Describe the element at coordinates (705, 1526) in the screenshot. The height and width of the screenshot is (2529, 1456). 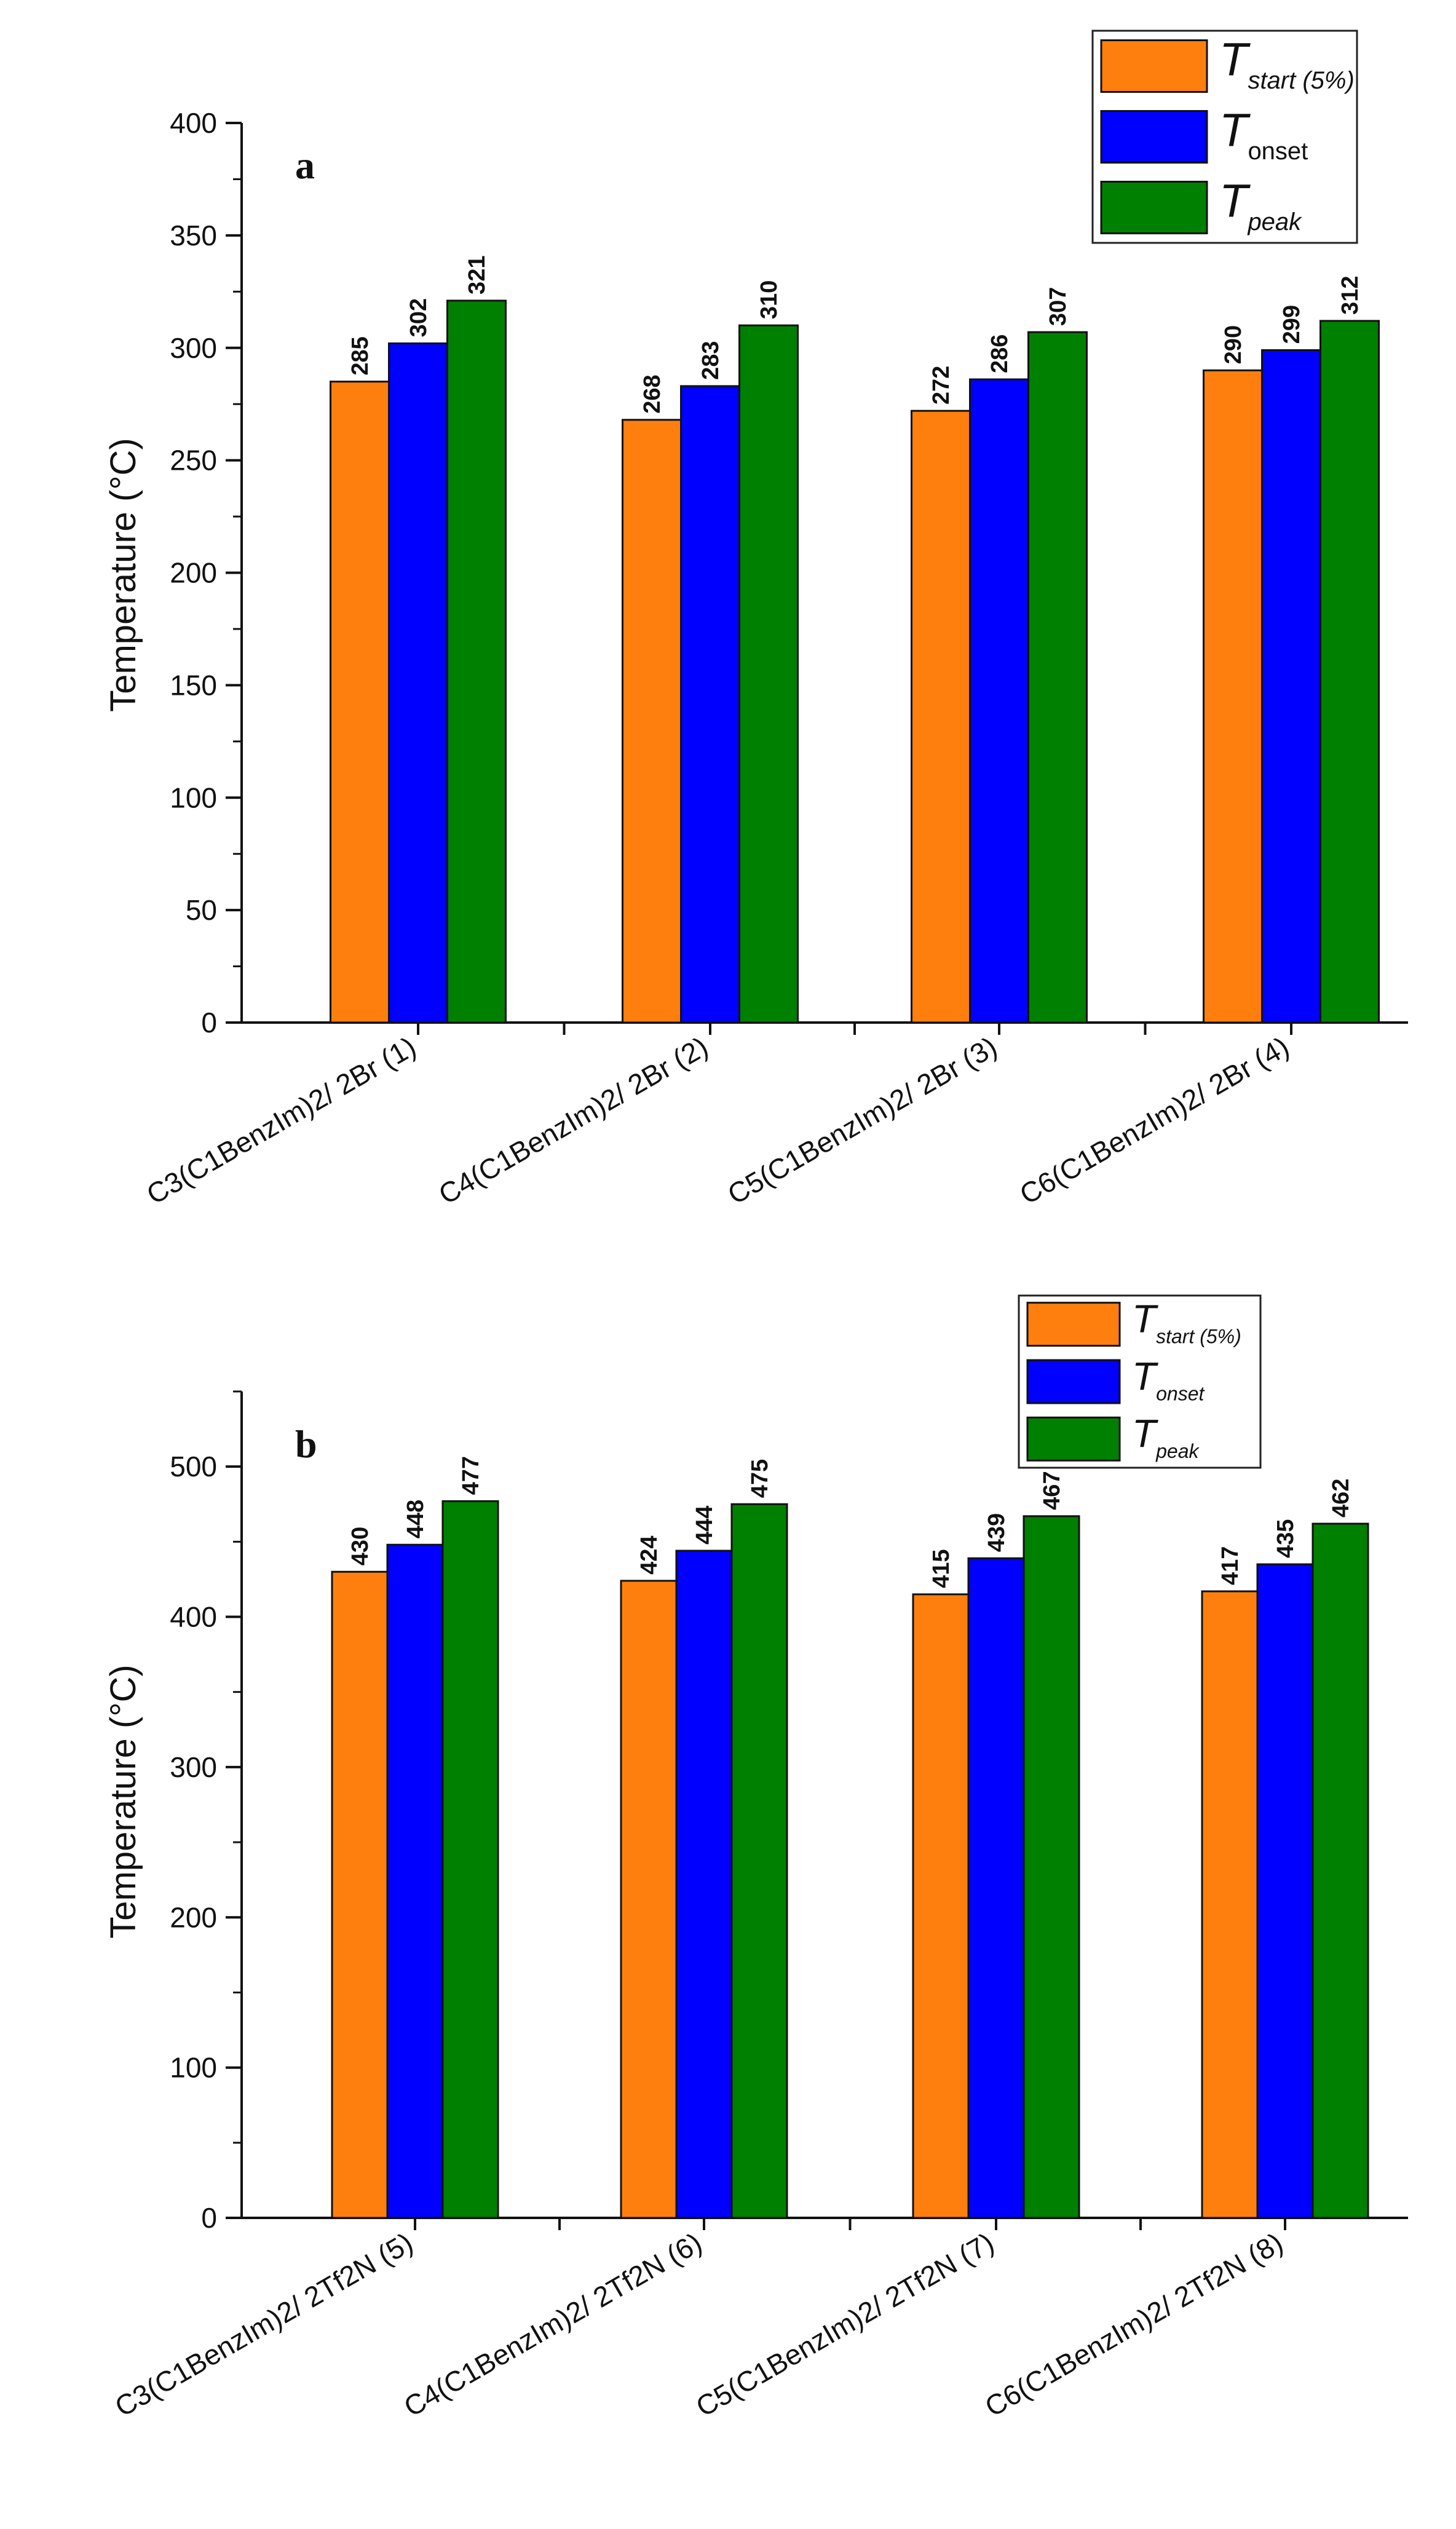
I see `data-label: 444` at that location.